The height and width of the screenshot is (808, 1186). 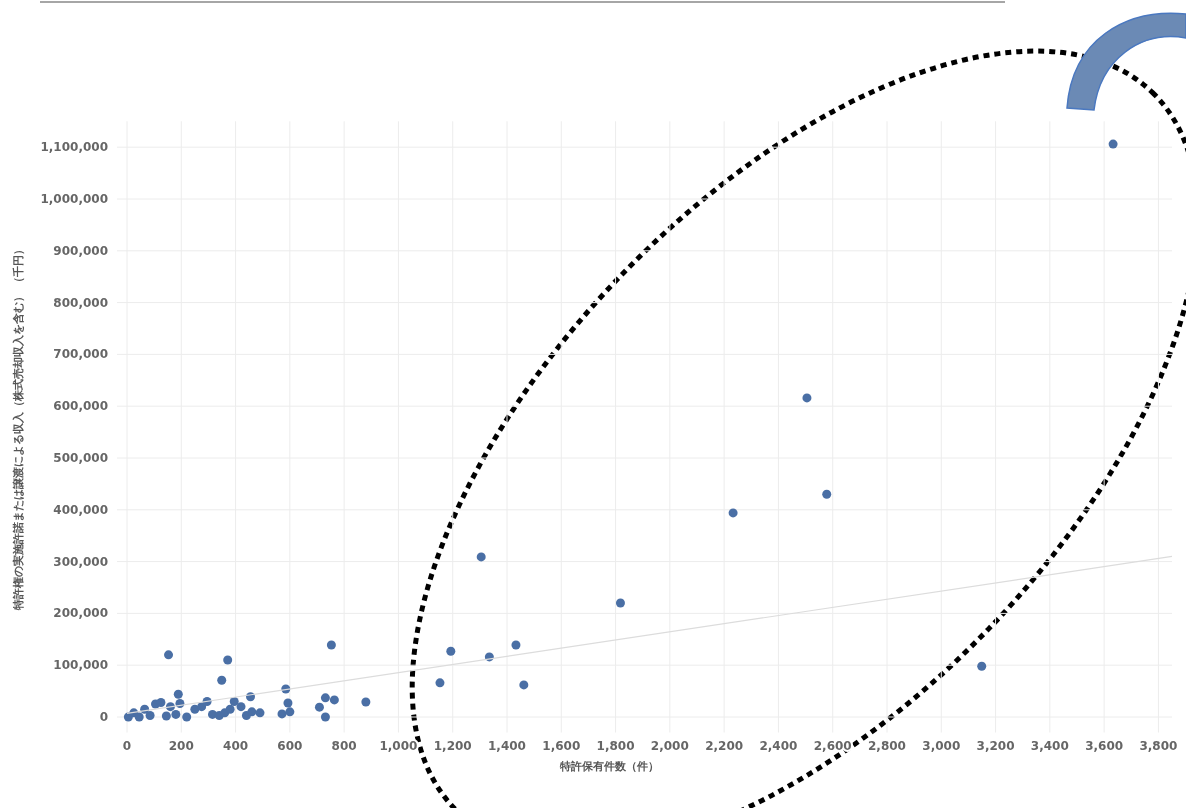 I want to click on x-tick-label: 1,800, so click(x=615, y=746).